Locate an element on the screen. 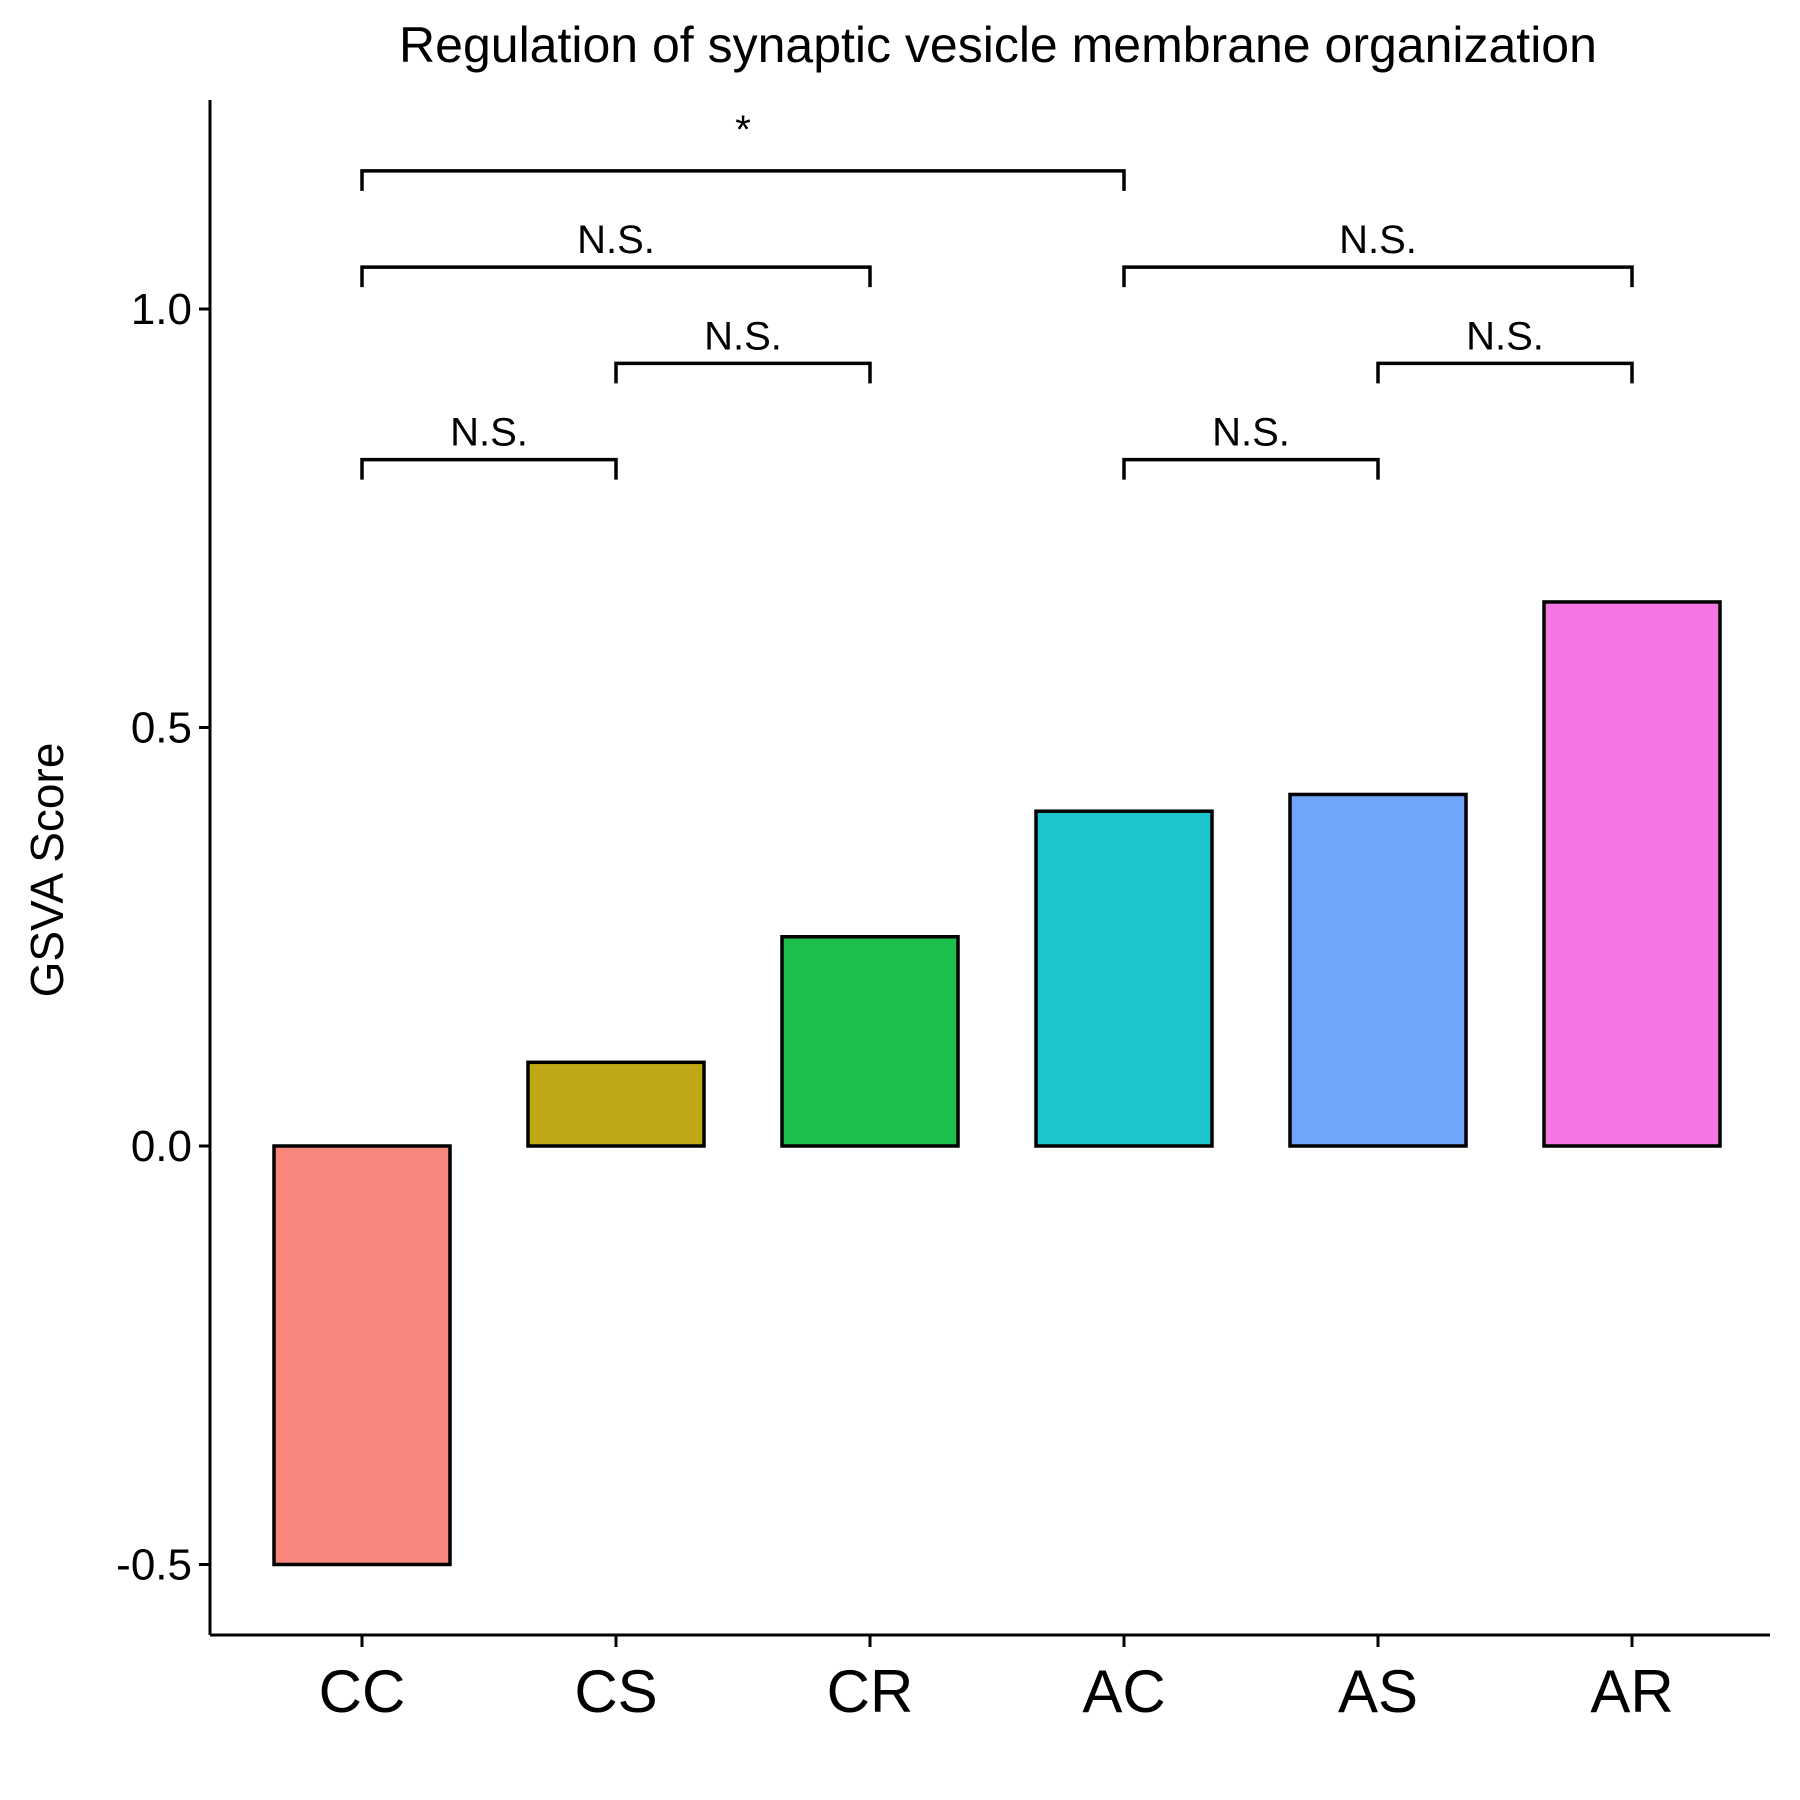  y-tick-label: 1.0 is located at coordinates (161, 309).